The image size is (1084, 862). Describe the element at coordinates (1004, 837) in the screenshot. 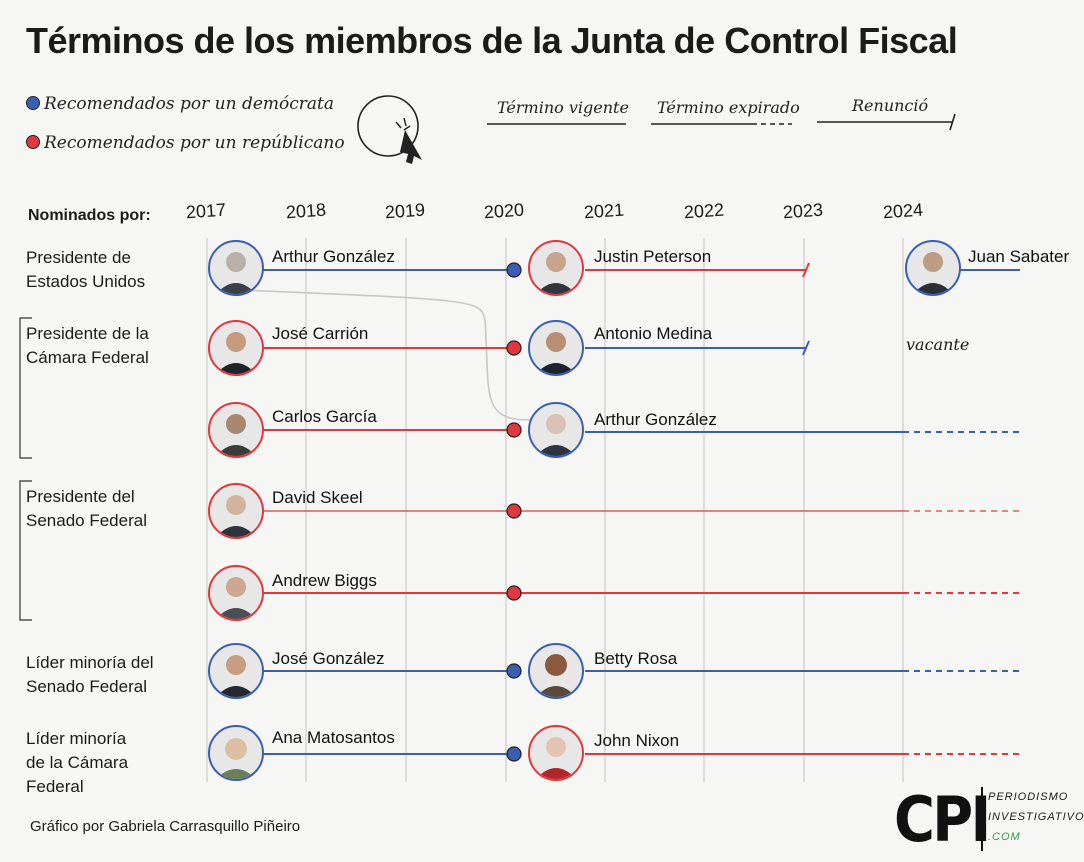

I see `logo-line-3: .COM` at that location.